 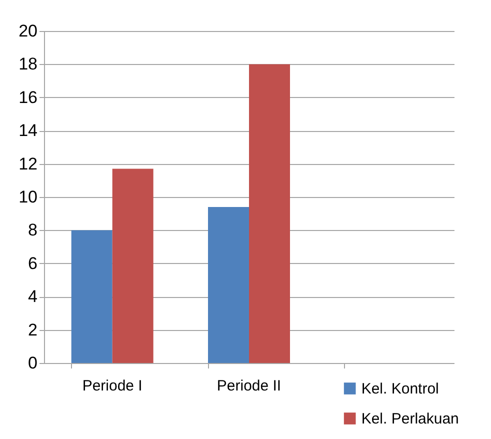 I want to click on x-tick-label: Periode II, so click(x=249, y=386).